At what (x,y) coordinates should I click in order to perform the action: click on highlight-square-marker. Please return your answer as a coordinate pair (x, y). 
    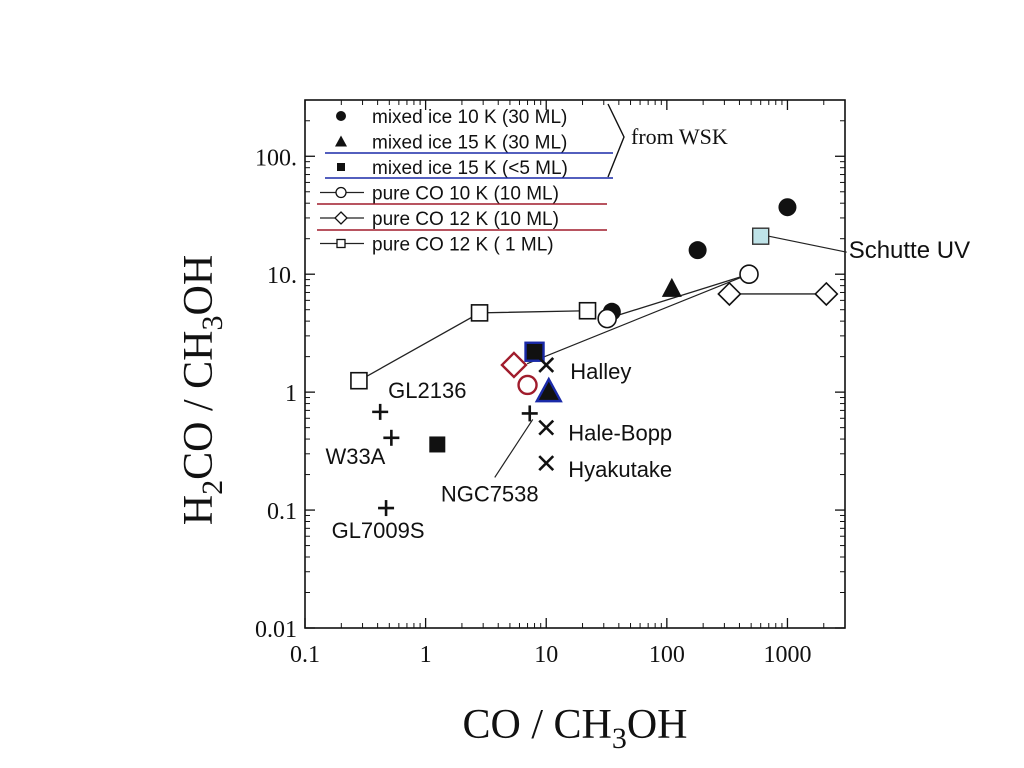
    Looking at the image, I should click on (534, 351).